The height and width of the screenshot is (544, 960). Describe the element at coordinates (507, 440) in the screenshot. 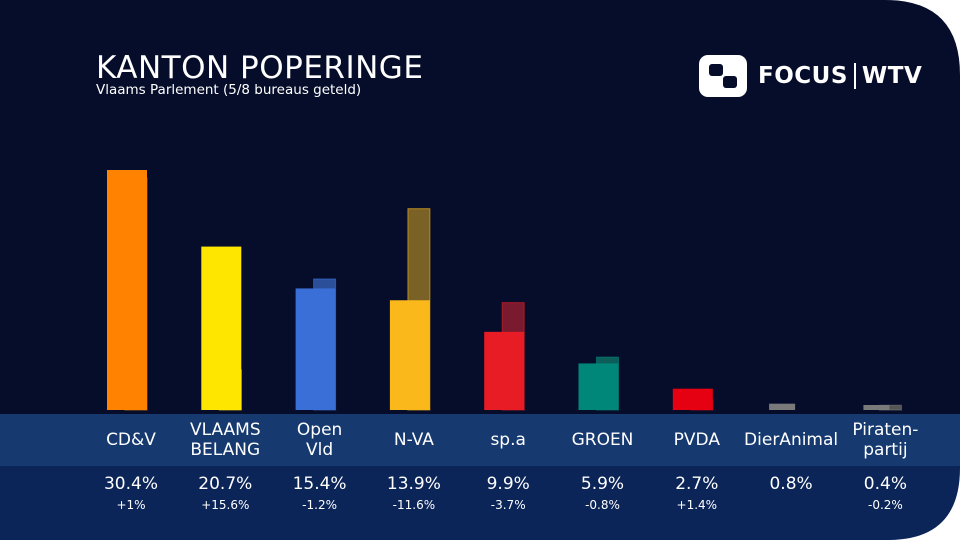

I see `category-label: sp.a` at that location.